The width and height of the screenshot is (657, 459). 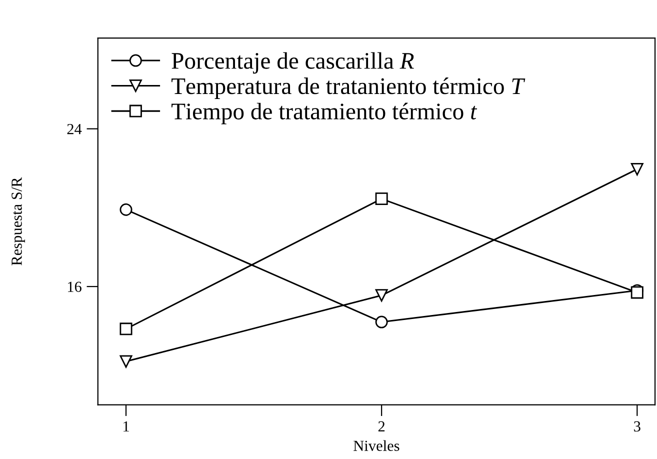 What do you see at coordinates (74, 129) in the screenshot?
I see `y-tick-label: 24` at bounding box center [74, 129].